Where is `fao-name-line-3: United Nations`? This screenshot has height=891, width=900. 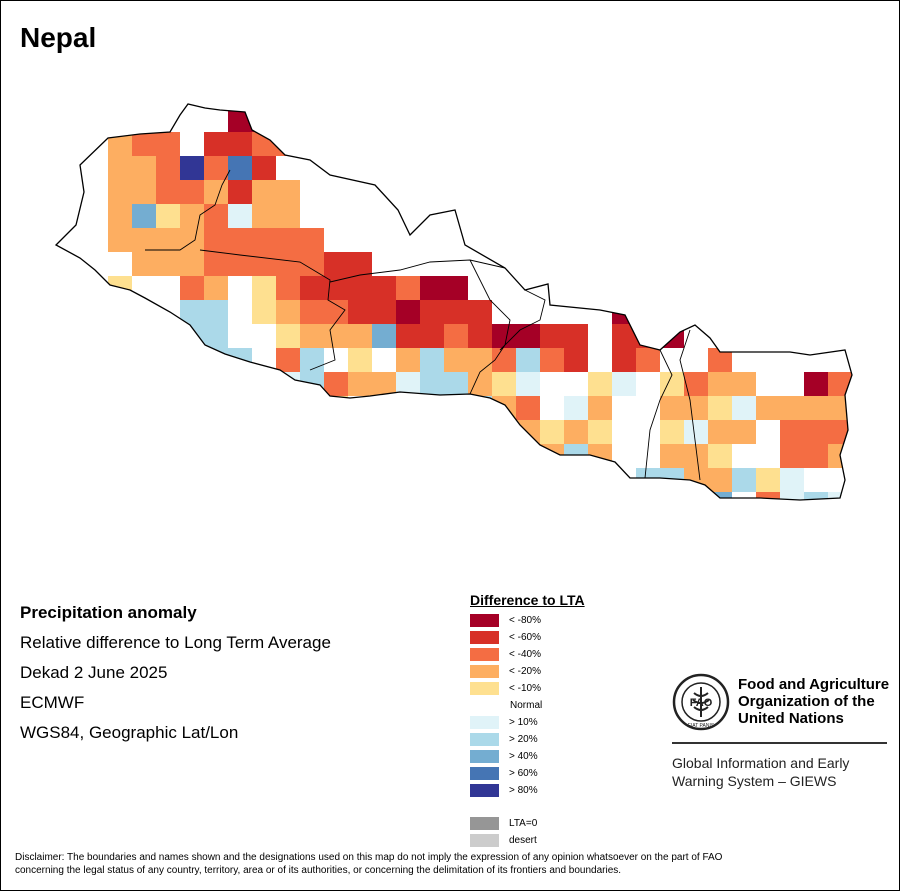 fao-name-line-3: United Nations is located at coordinates (791, 718).